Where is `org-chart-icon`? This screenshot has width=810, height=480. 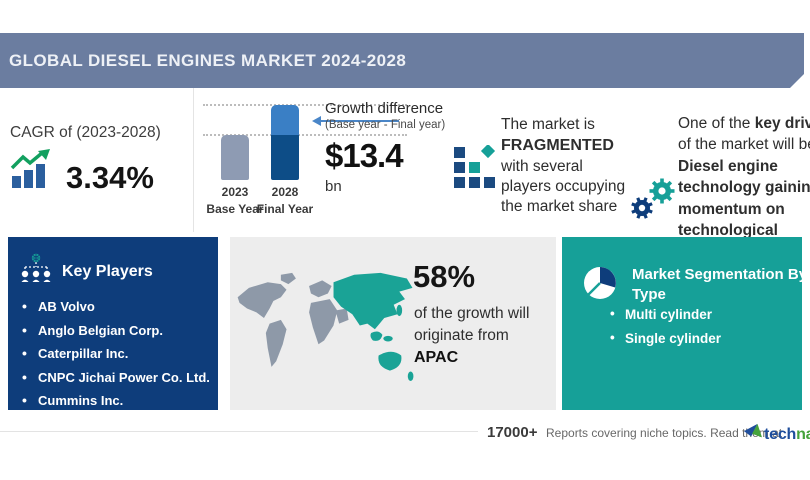
org-chart-icon is located at coordinates (36, 271).